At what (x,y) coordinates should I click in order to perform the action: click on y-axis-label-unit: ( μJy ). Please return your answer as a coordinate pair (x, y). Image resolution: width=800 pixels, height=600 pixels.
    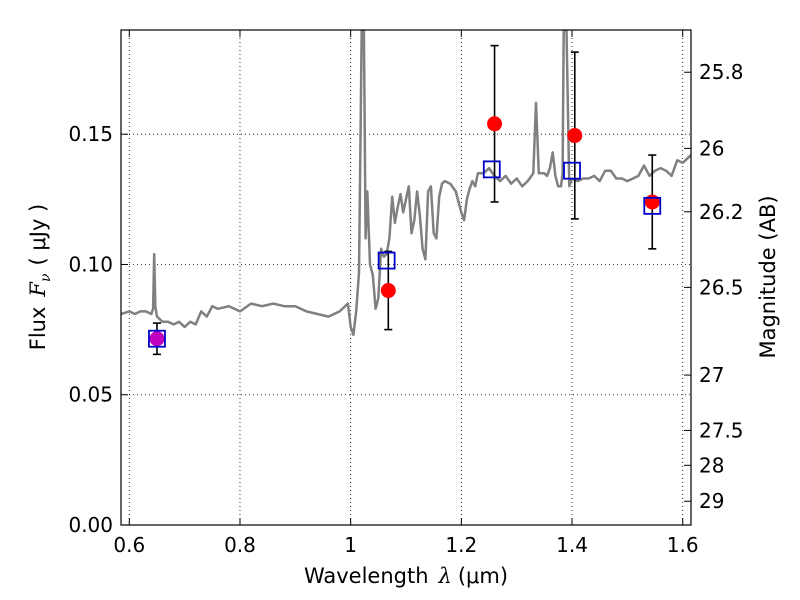
    Looking at the image, I should click on (38, 235).